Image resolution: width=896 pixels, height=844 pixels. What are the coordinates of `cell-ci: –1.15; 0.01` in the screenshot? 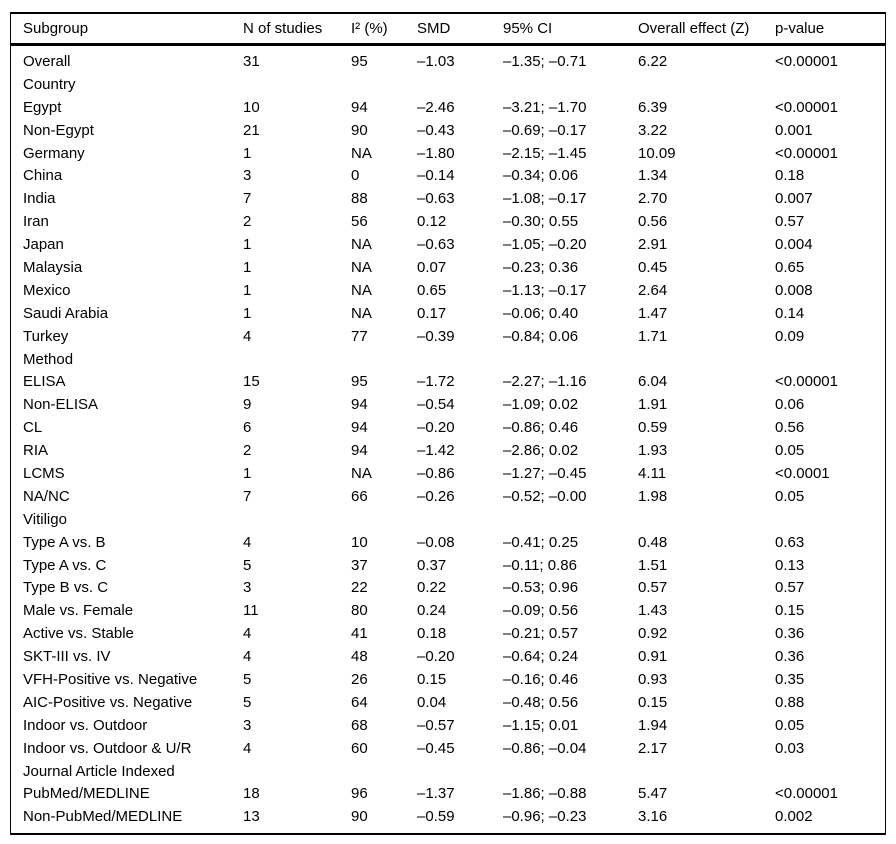 It's located at (541, 725).